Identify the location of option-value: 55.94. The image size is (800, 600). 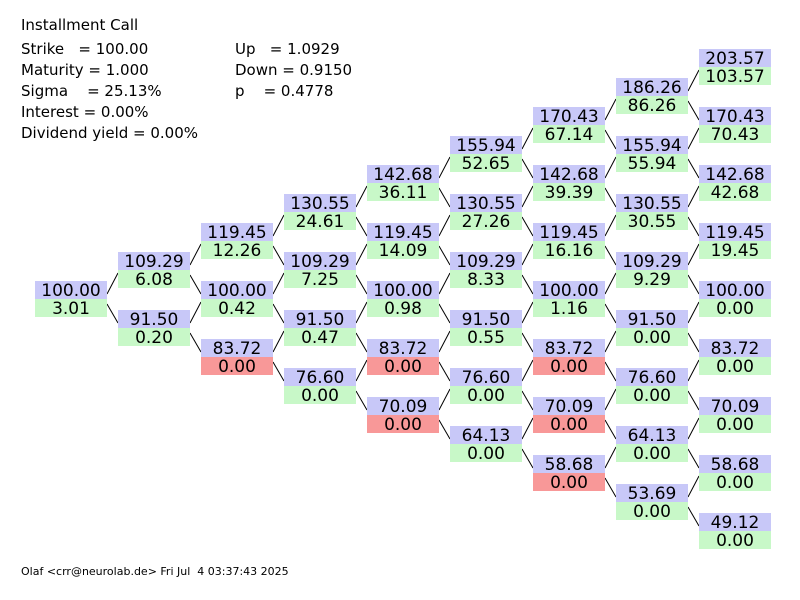
(652, 164).